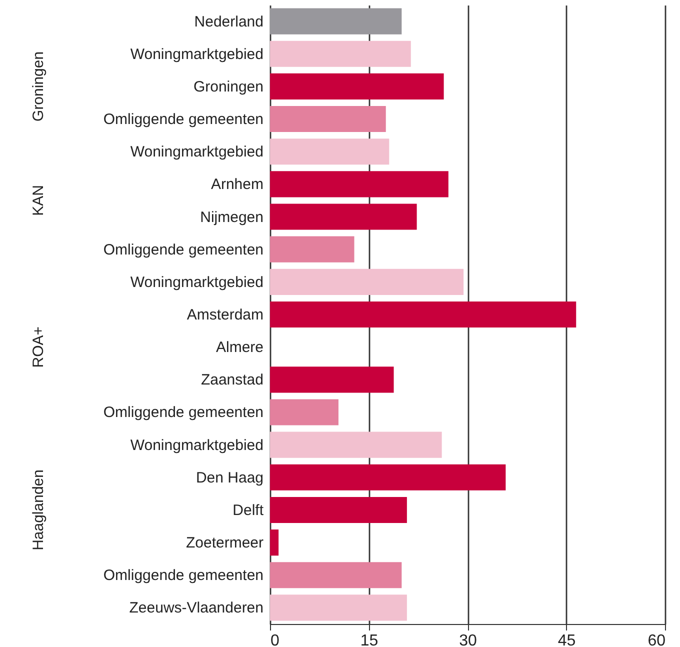 The image size is (680, 647). I want to click on x-tick-label: 0, so click(275, 639).